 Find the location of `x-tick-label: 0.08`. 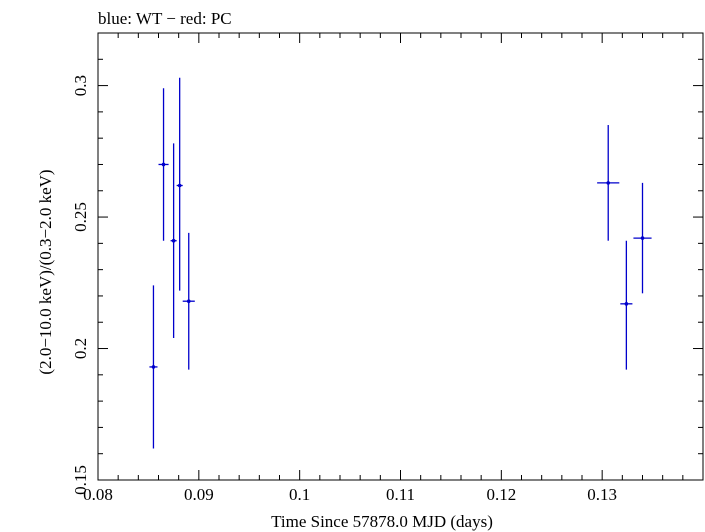

x-tick-label: 0.08 is located at coordinates (98, 494).